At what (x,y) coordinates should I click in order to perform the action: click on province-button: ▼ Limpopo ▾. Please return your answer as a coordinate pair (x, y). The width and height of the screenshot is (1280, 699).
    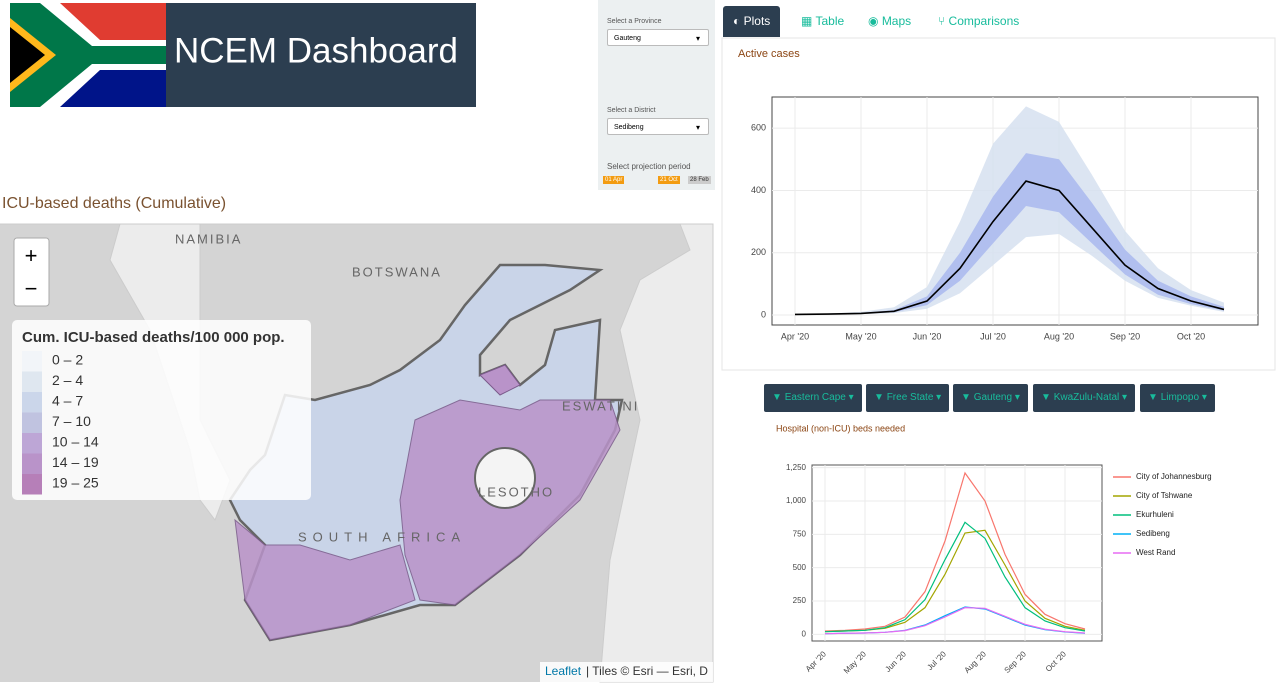
    Looking at the image, I should click on (1177, 398).